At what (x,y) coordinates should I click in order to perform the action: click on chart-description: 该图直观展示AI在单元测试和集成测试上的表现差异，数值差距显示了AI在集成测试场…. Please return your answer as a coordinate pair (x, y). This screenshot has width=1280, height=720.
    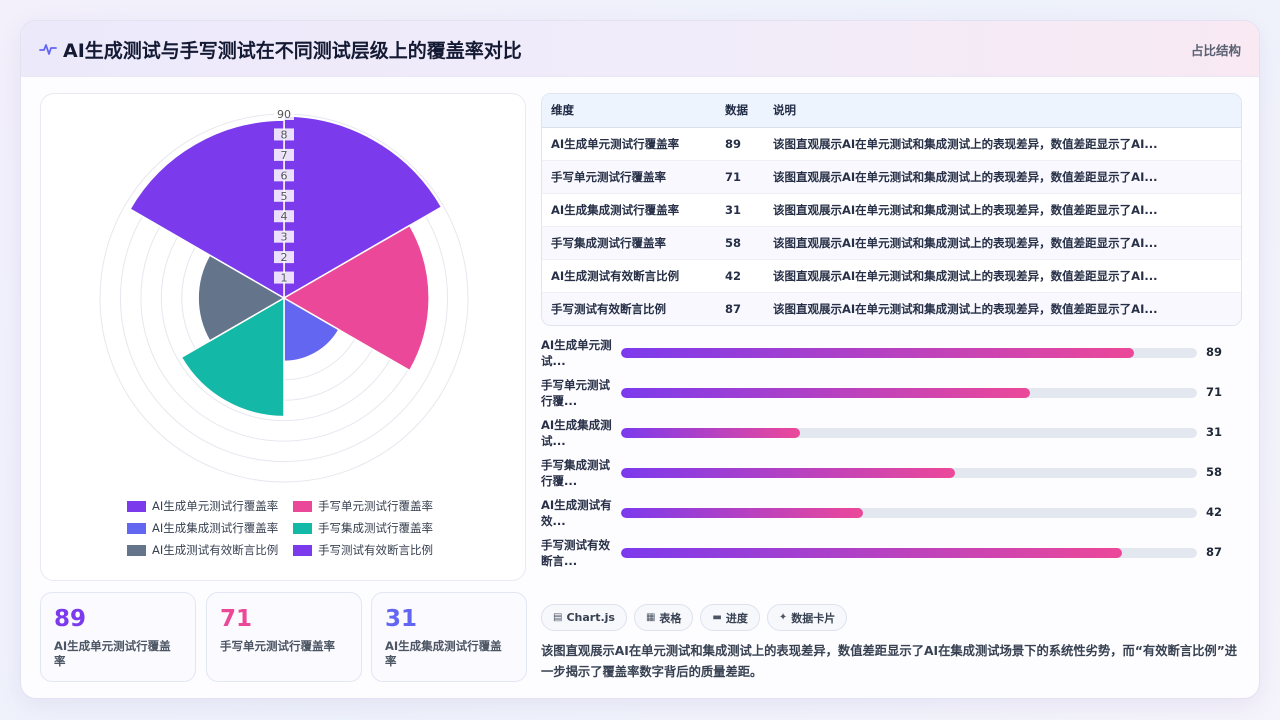
    Looking at the image, I should click on (889, 661).